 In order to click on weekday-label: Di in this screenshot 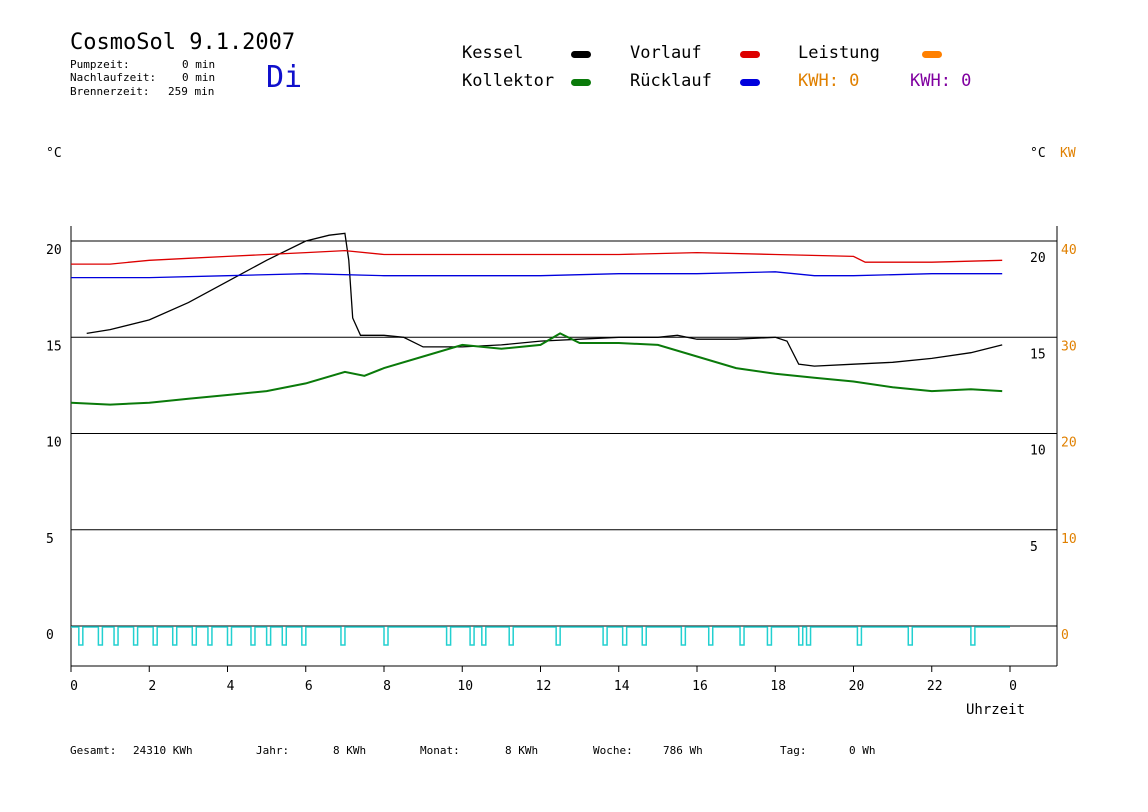, I will do `click(284, 77)`.